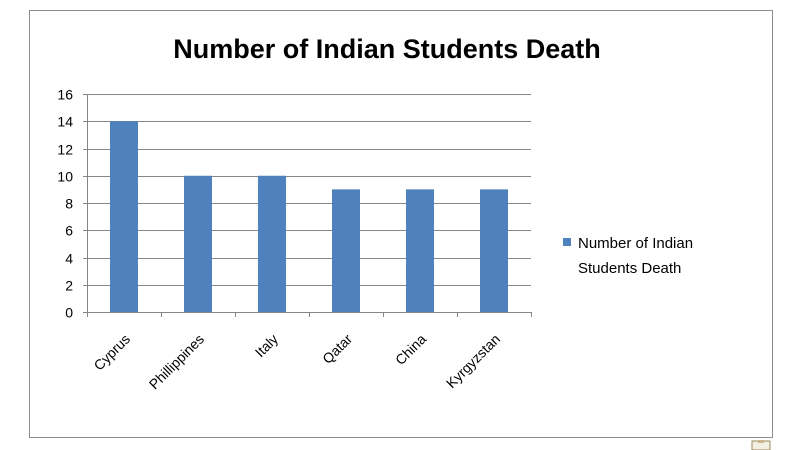 The image size is (800, 450). I want to click on bar-italy, so click(272, 243).